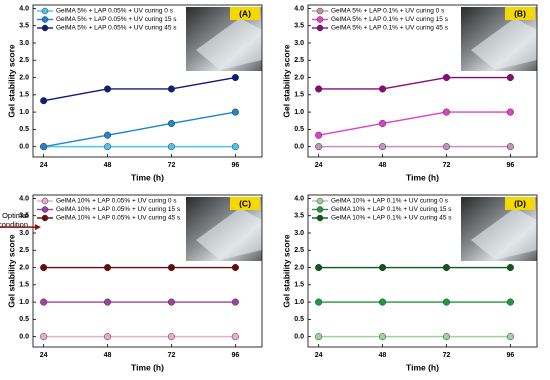 Image resolution: width=550 pixels, height=380 pixels. What do you see at coordinates (118, 209) in the screenshot?
I see `legend-label: GelMA 10% + LAP 0.05% + UV curing 15 s` at bounding box center [118, 209].